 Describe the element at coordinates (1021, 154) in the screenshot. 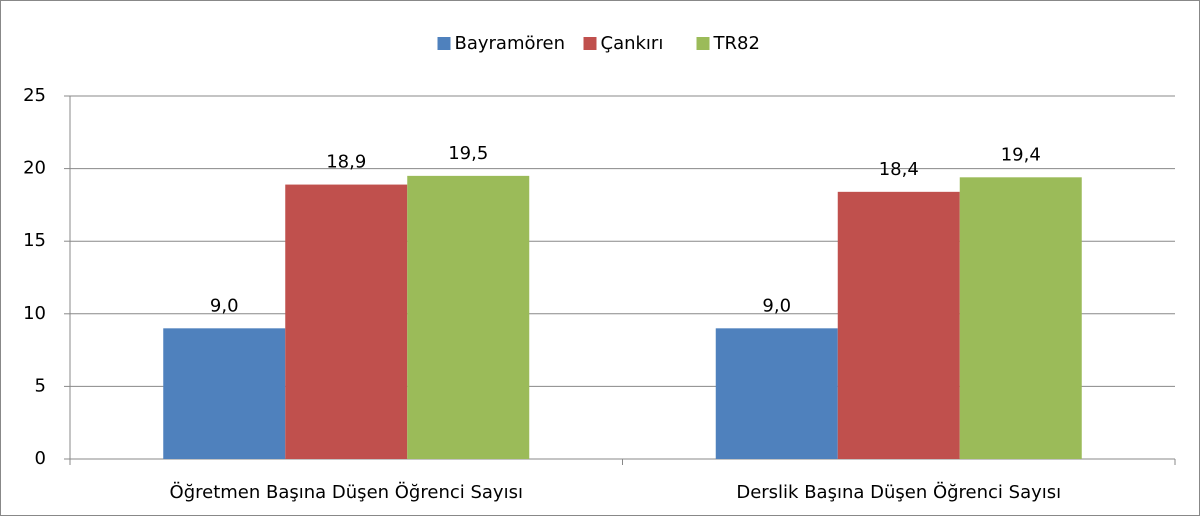

I see `data-label: 19,4` at that location.